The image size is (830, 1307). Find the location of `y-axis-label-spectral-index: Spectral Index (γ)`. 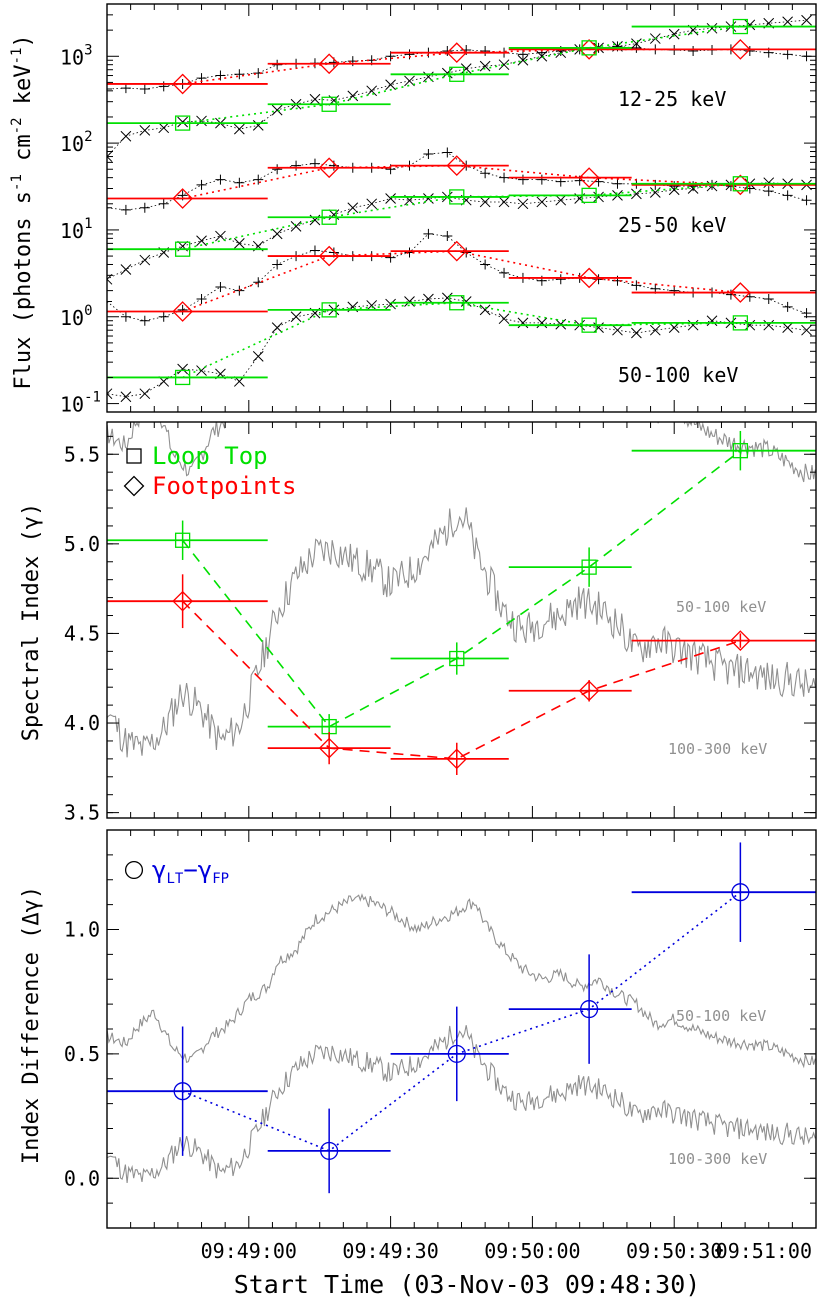

y-axis-label-spectral-index: Spectral Index (γ) is located at coordinates (31, 622).